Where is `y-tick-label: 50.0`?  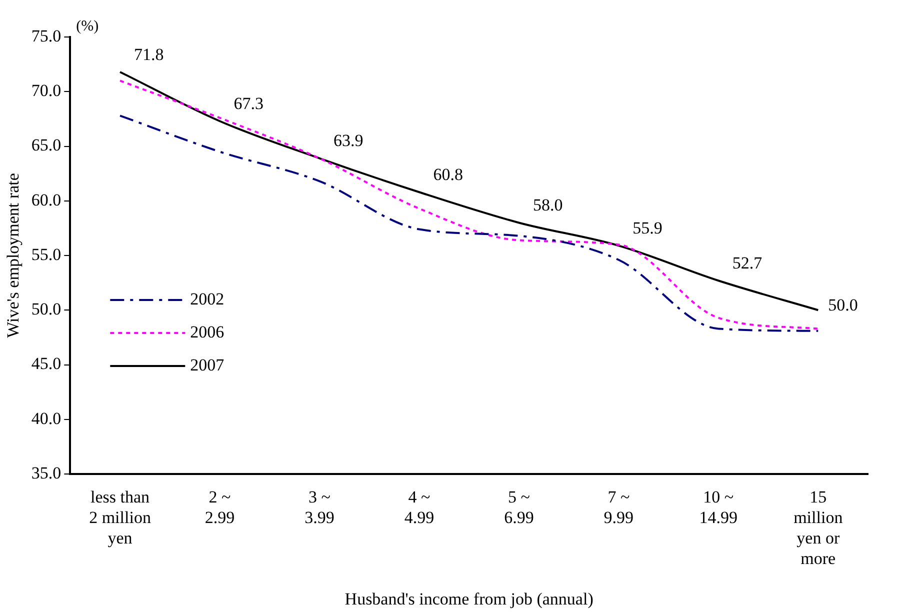
y-tick-label: 50.0 is located at coordinates (46, 309).